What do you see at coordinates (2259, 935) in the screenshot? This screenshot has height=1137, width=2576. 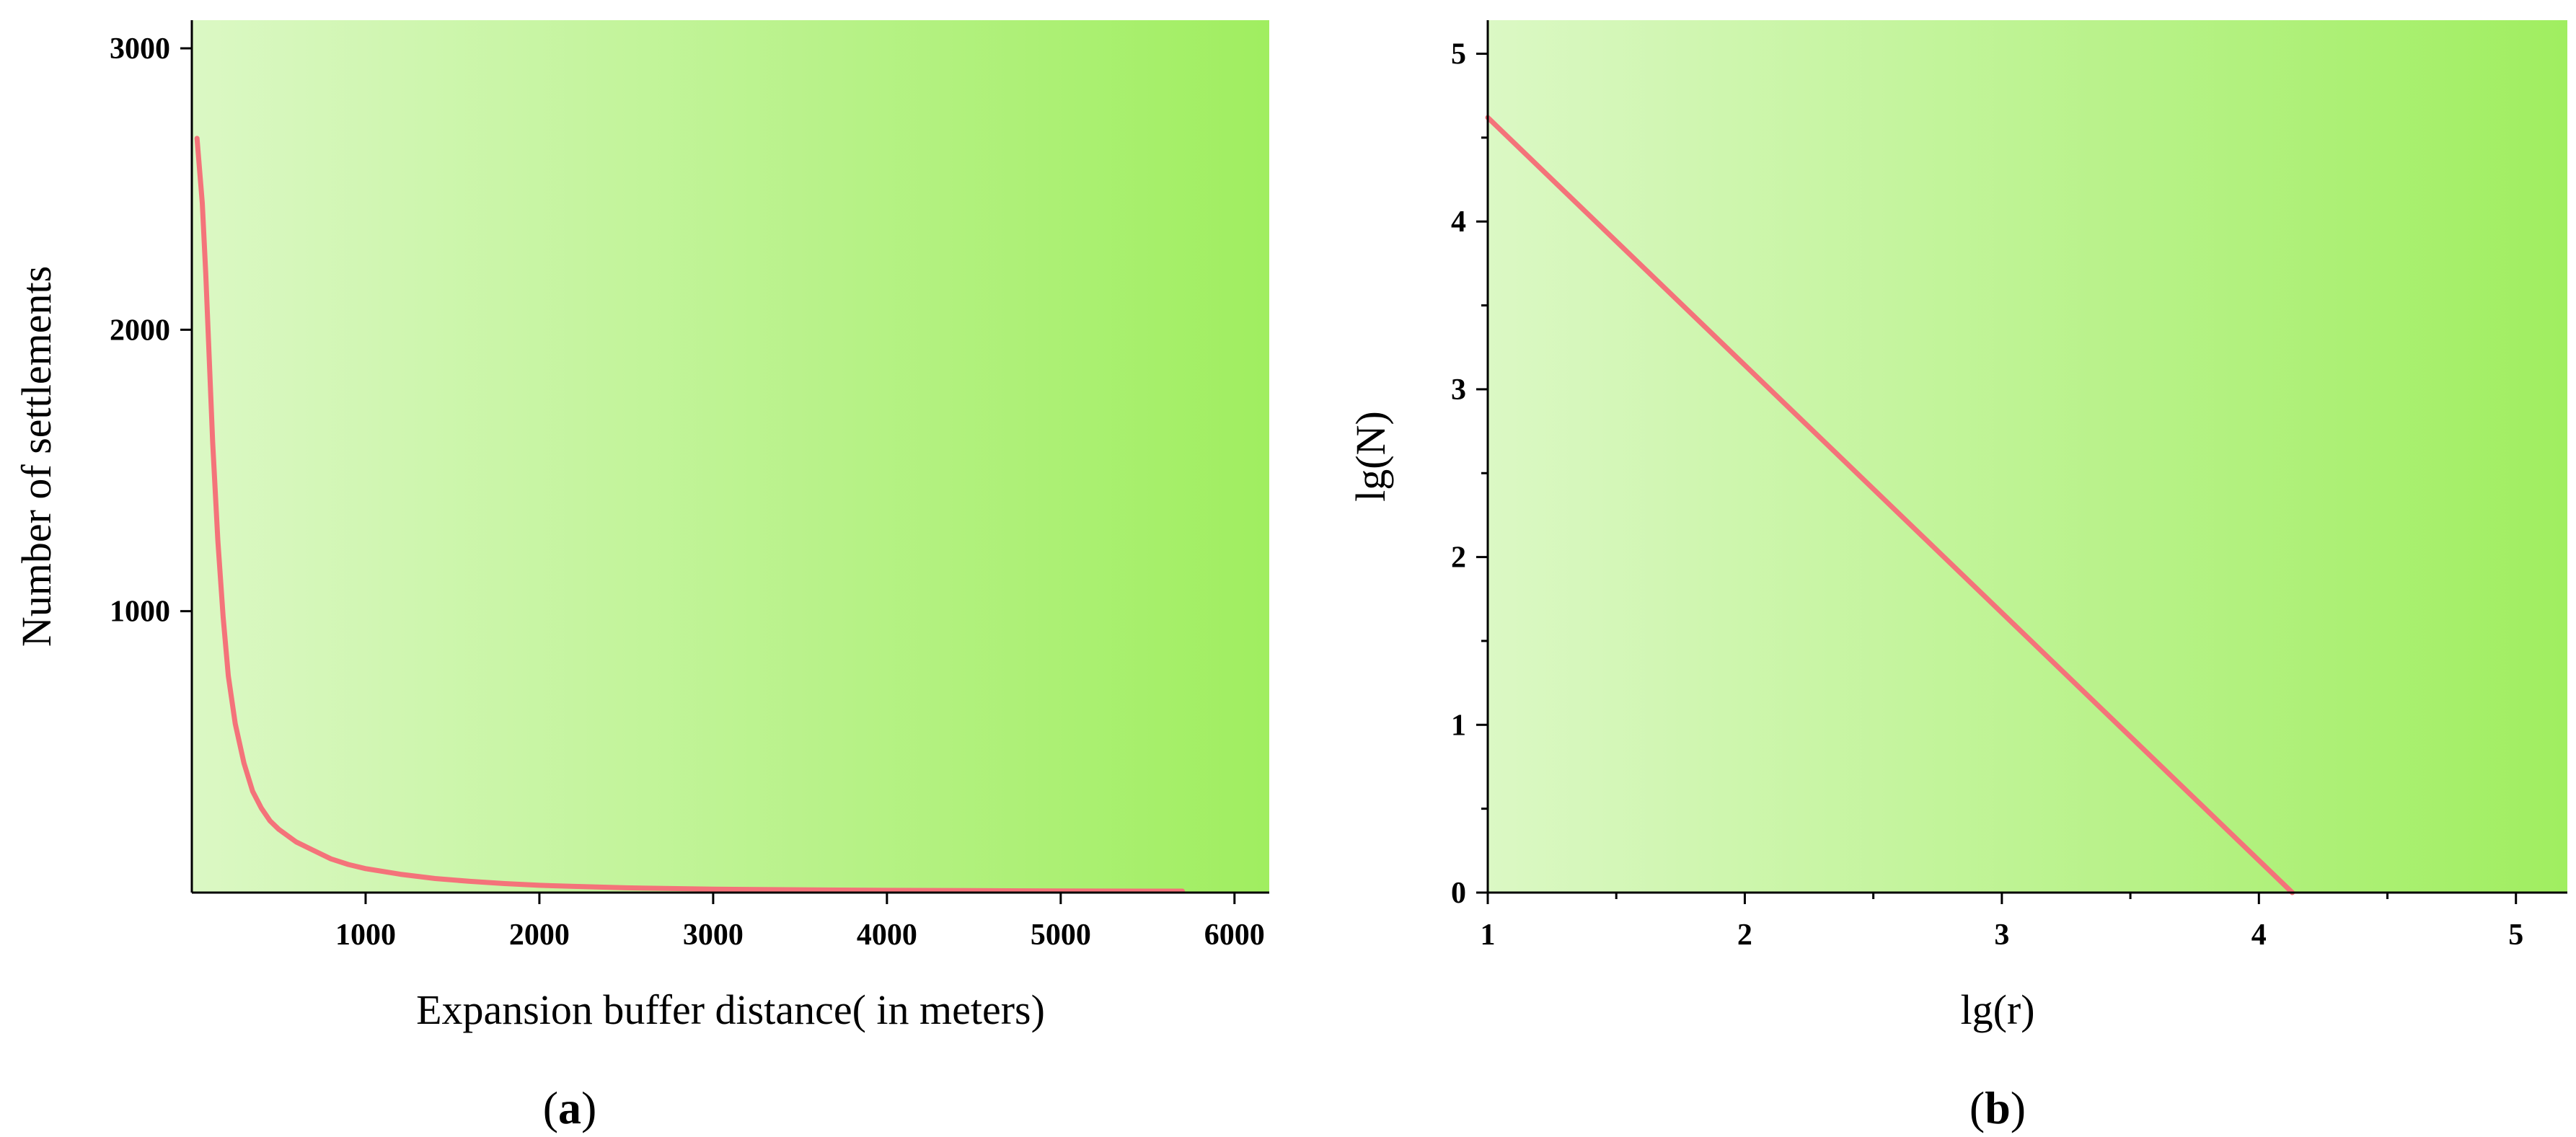 I see `x-tick-label-b: 4` at bounding box center [2259, 935].